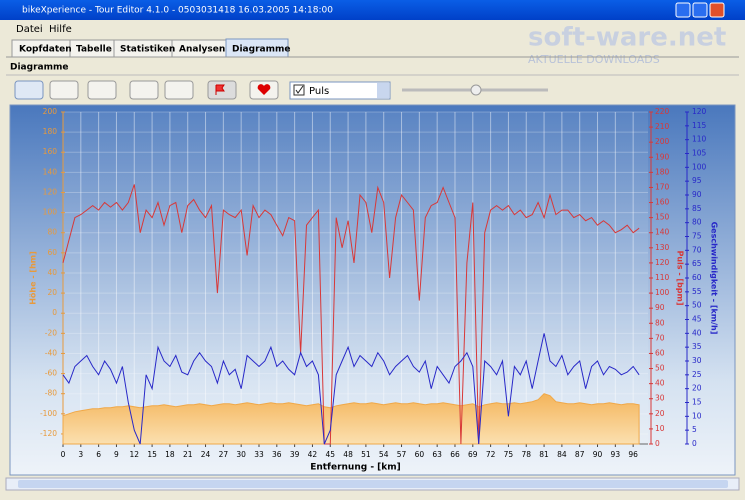  I want to click on x-tick-label: 72, so click(491, 454).